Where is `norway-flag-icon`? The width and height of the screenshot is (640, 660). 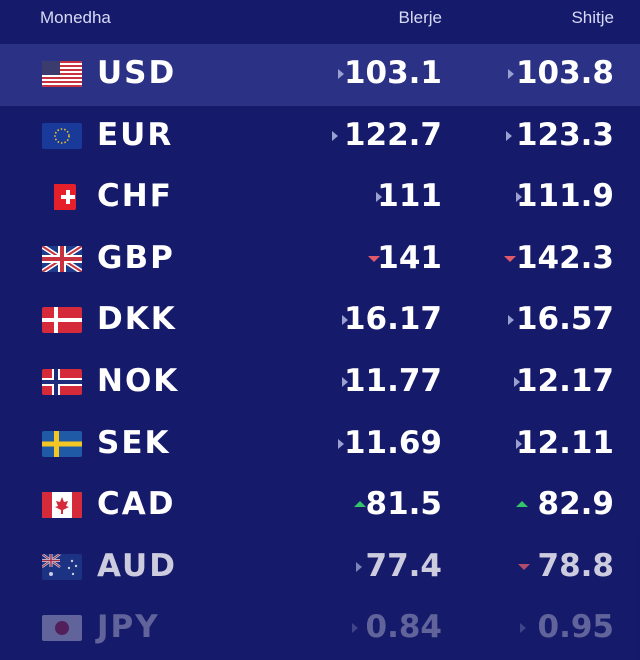
norway-flag-icon is located at coordinates (62, 381).